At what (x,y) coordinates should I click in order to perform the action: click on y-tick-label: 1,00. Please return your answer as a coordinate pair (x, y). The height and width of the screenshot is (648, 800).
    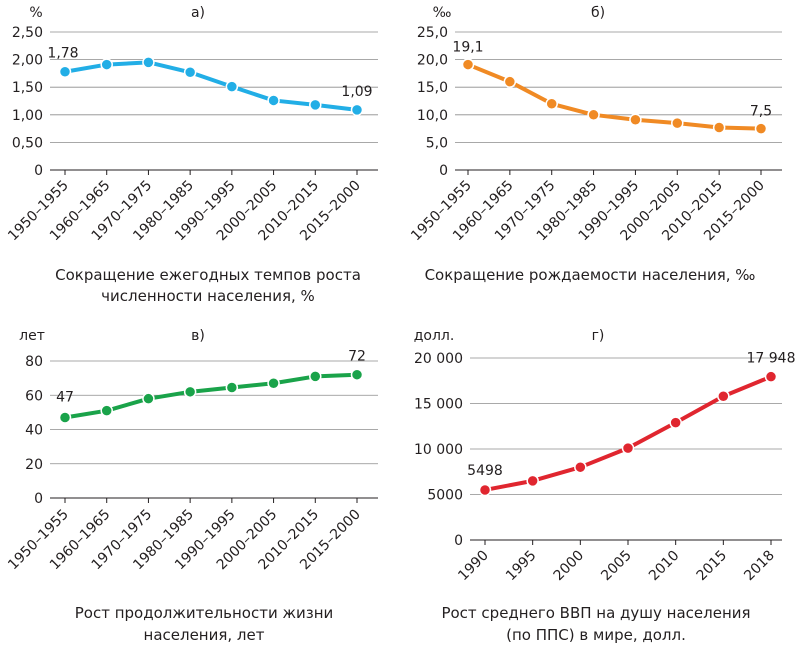
    Looking at the image, I should click on (27, 116).